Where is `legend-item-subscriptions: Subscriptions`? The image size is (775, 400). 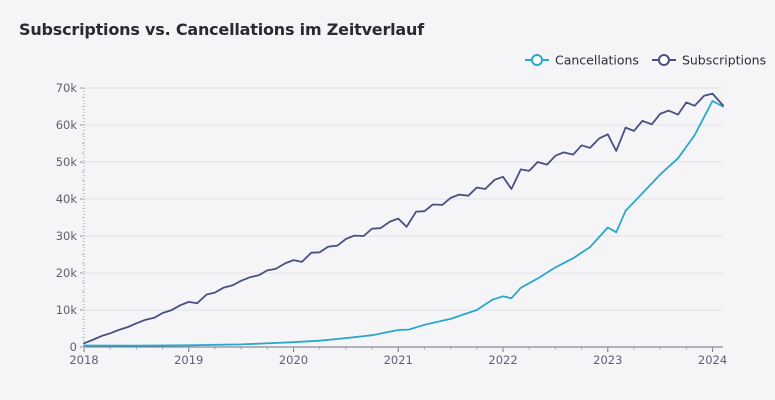
legend-item-subscriptions: Subscriptions is located at coordinates (708, 60).